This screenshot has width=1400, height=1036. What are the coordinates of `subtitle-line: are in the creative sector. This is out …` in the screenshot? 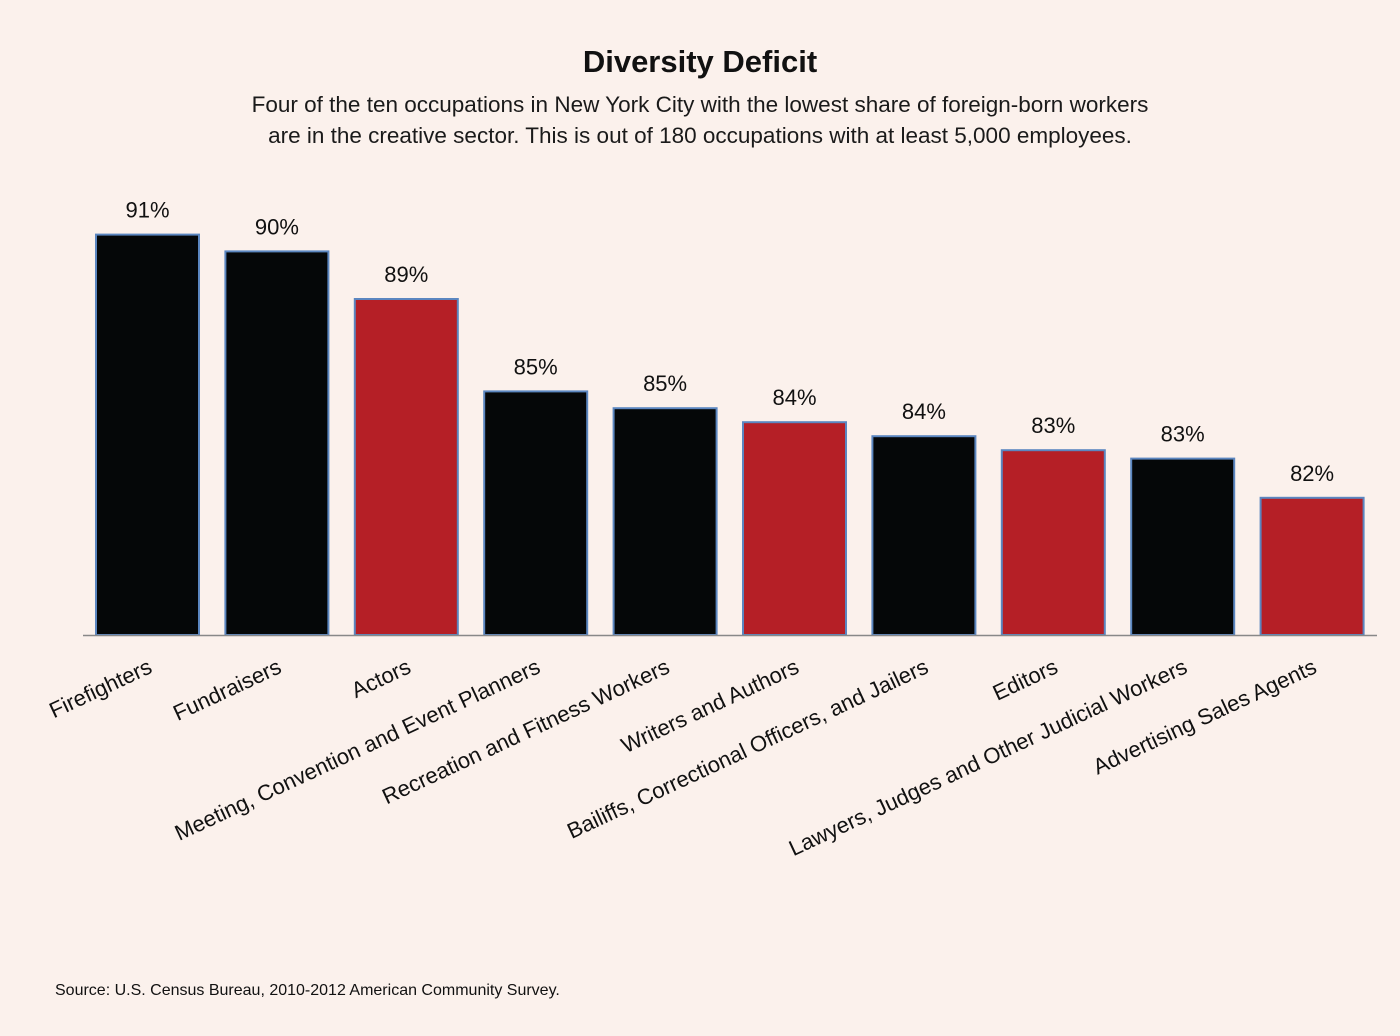 It's located at (700, 135).